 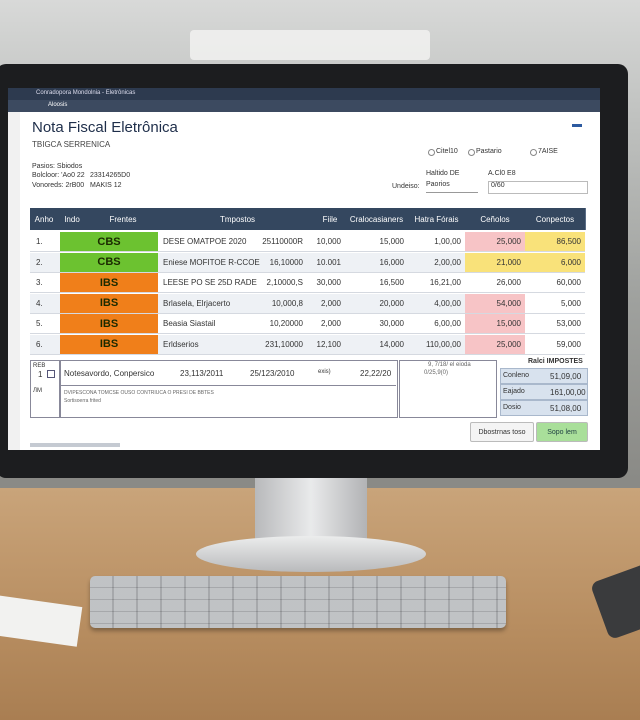 What do you see at coordinates (51, 374) in the screenshot?
I see `checkbox` at bounding box center [51, 374].